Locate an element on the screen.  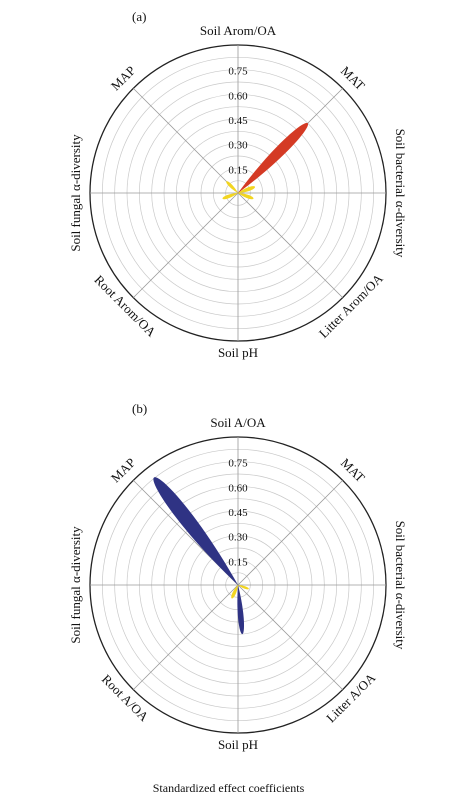
panel-tag: (b) is located at coordinates (139, 408).